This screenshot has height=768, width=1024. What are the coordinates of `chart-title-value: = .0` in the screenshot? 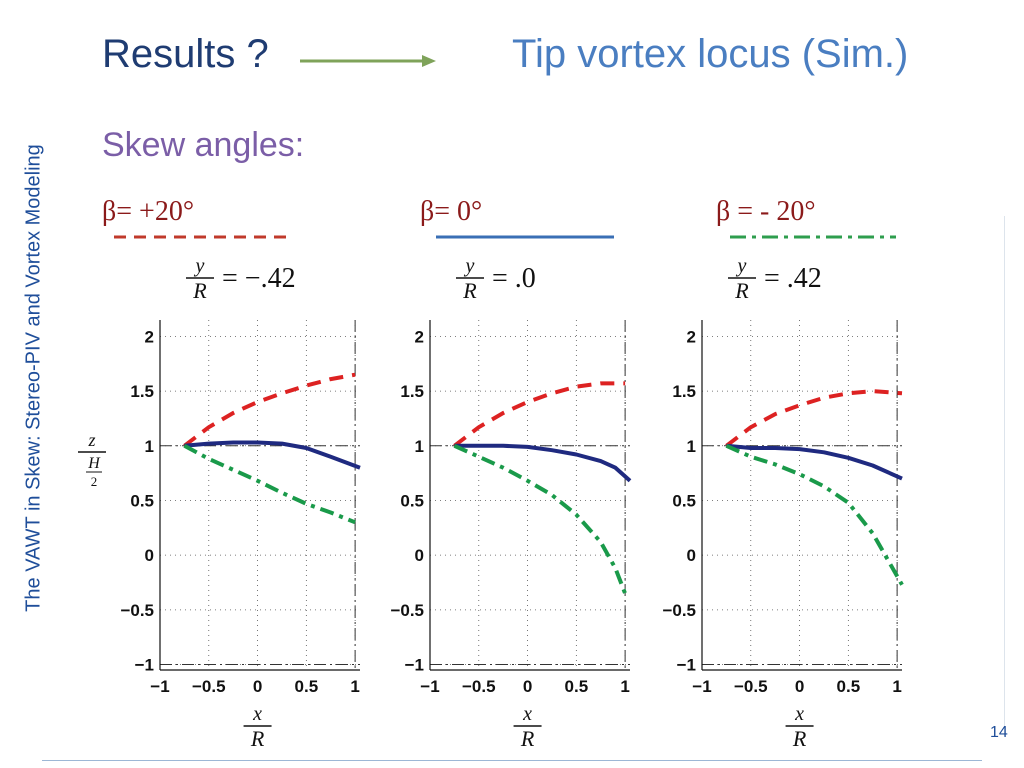 It's located at (514, 278).